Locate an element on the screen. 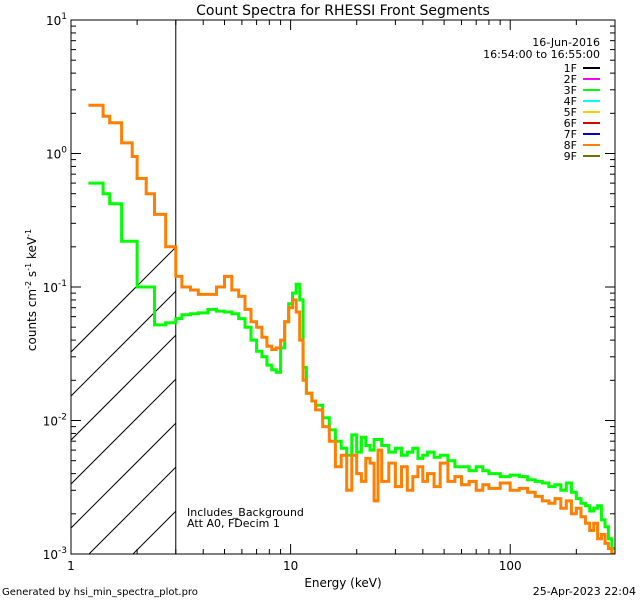 This screenshot has width=640, height=600. x-tick-label: 1 is located at coordinates (71, 566).